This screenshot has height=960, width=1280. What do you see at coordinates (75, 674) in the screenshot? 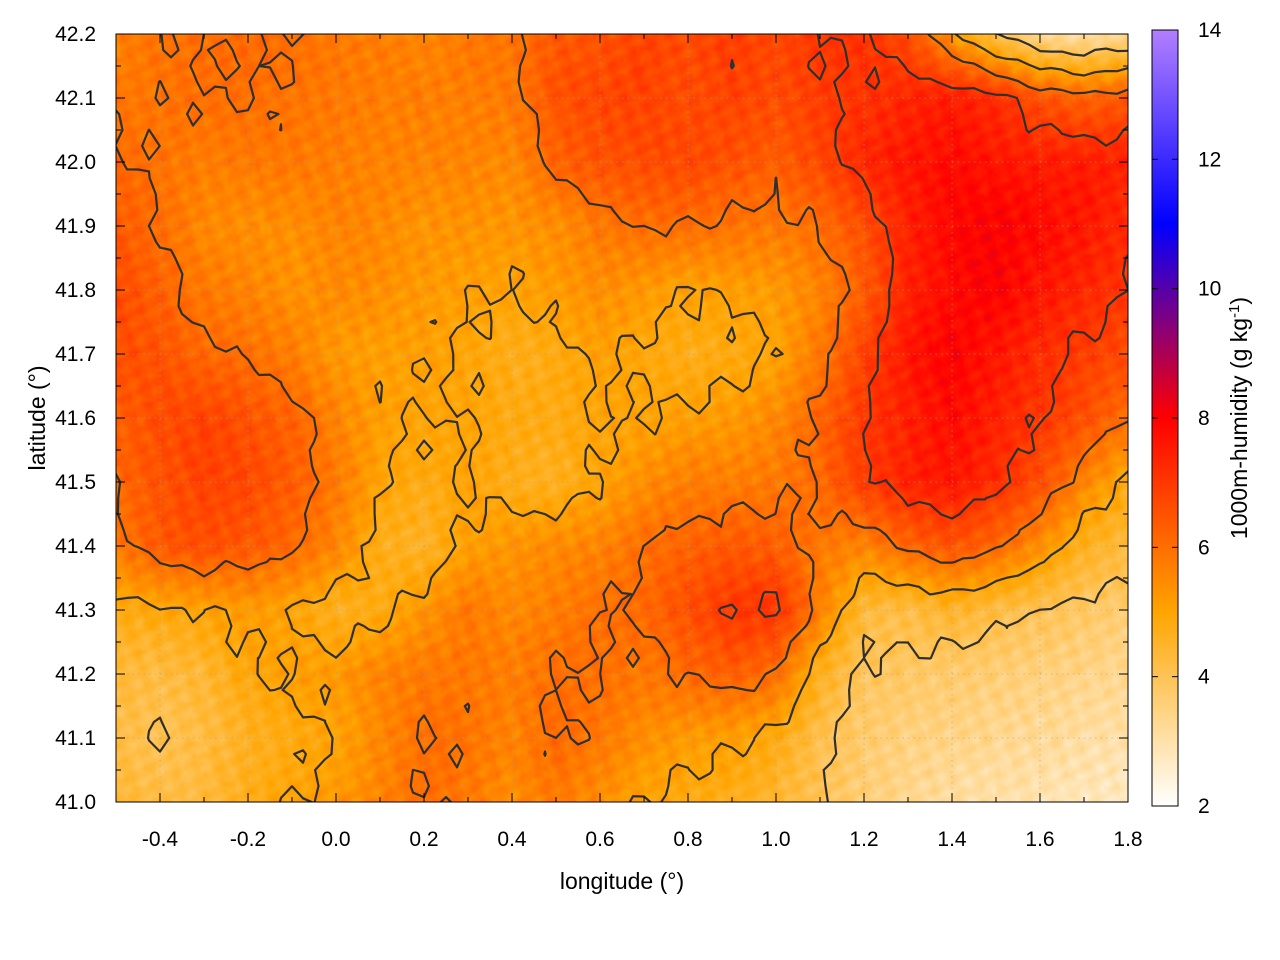
I see `y-tick-label: 41.2` at bounding box center [75, 674].